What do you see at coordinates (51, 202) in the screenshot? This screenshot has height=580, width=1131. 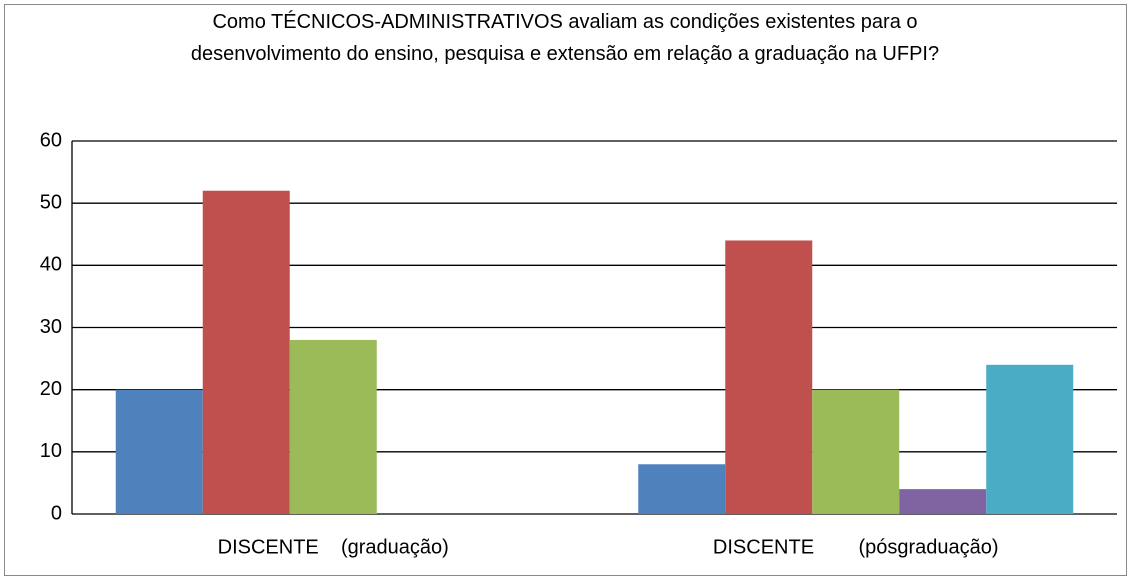 I see `y-tick-label: 50` at bounding box center [51, 202].